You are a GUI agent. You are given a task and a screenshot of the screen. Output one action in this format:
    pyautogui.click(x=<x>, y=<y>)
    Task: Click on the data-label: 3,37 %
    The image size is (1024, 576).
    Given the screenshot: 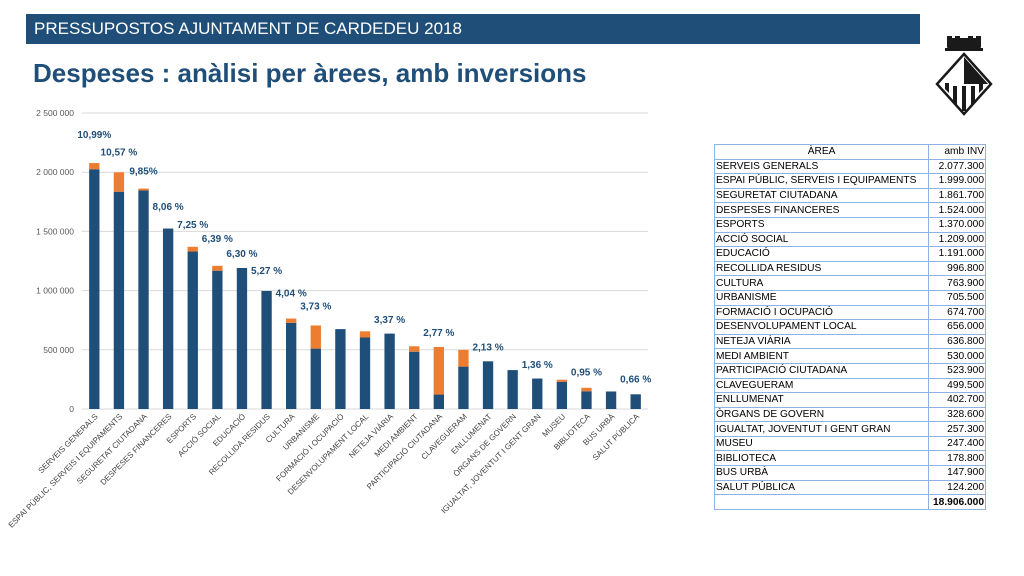 What is the action you would take?
    pyautogui.click(x=389, y=320)
    